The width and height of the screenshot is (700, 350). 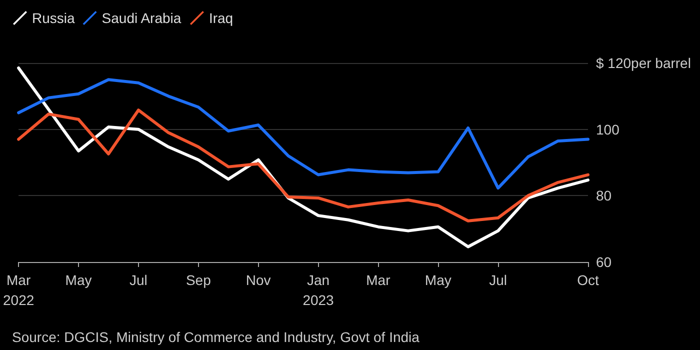 I want to click on legend-label: Russia, so click(x=54, y=18).